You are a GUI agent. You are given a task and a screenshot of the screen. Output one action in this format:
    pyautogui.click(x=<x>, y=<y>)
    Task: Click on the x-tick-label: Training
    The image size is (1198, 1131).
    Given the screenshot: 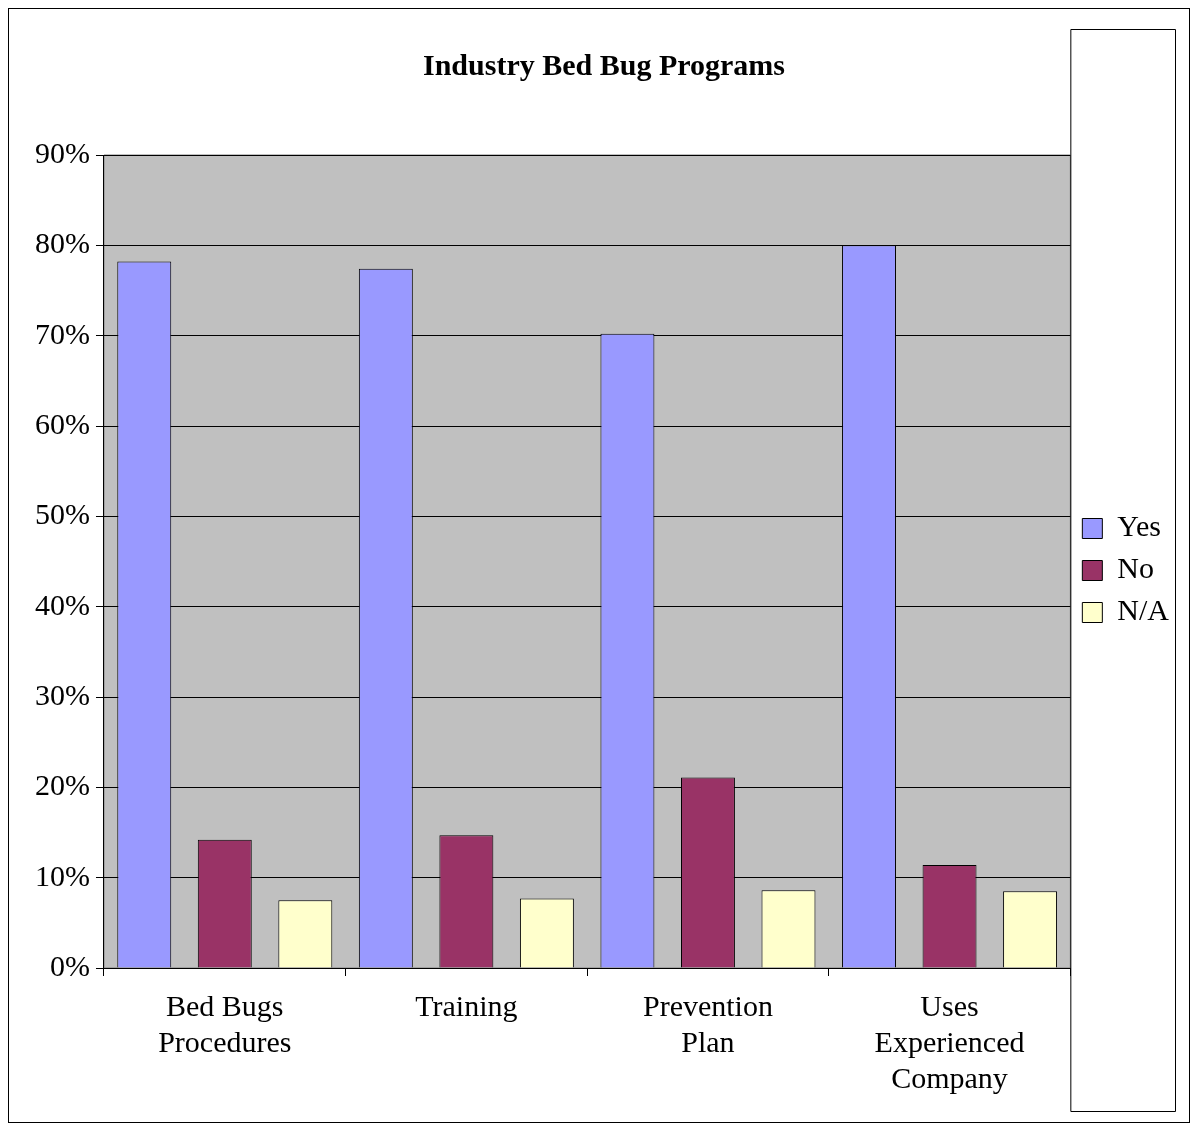 What is the action you would take?
    pyautogui.click(x=466, y=1005)
    